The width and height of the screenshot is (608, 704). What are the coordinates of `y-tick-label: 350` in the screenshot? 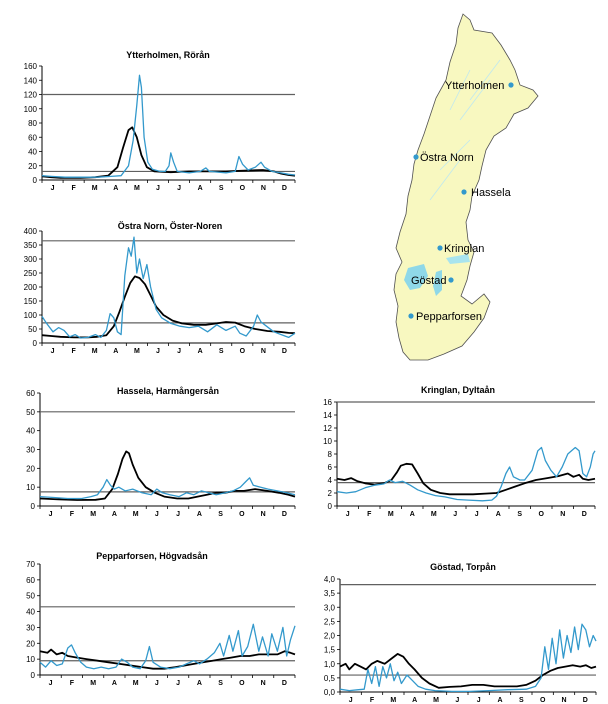 It's located at (31, 245).